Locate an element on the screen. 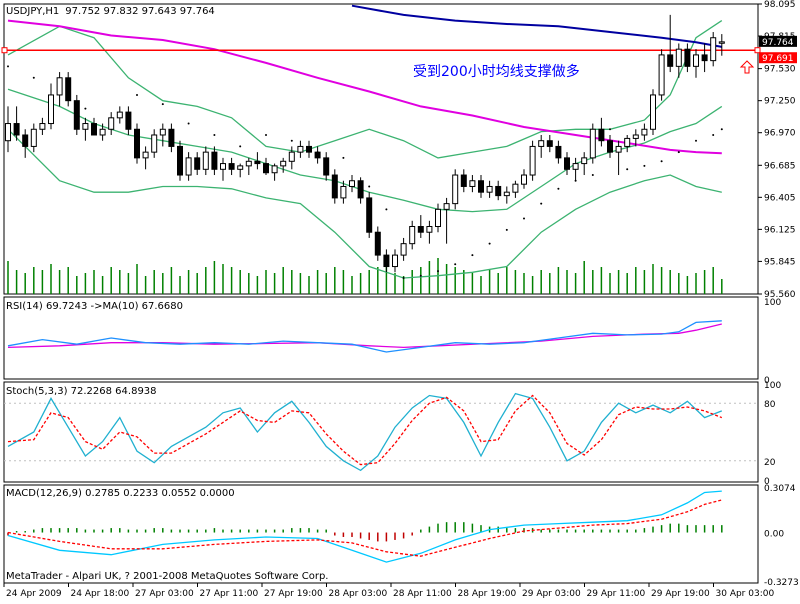 Image resolution: width=800 pixels, height=604 pixels. price-axis-label: 95.560 is located at coordinates (780, 295).